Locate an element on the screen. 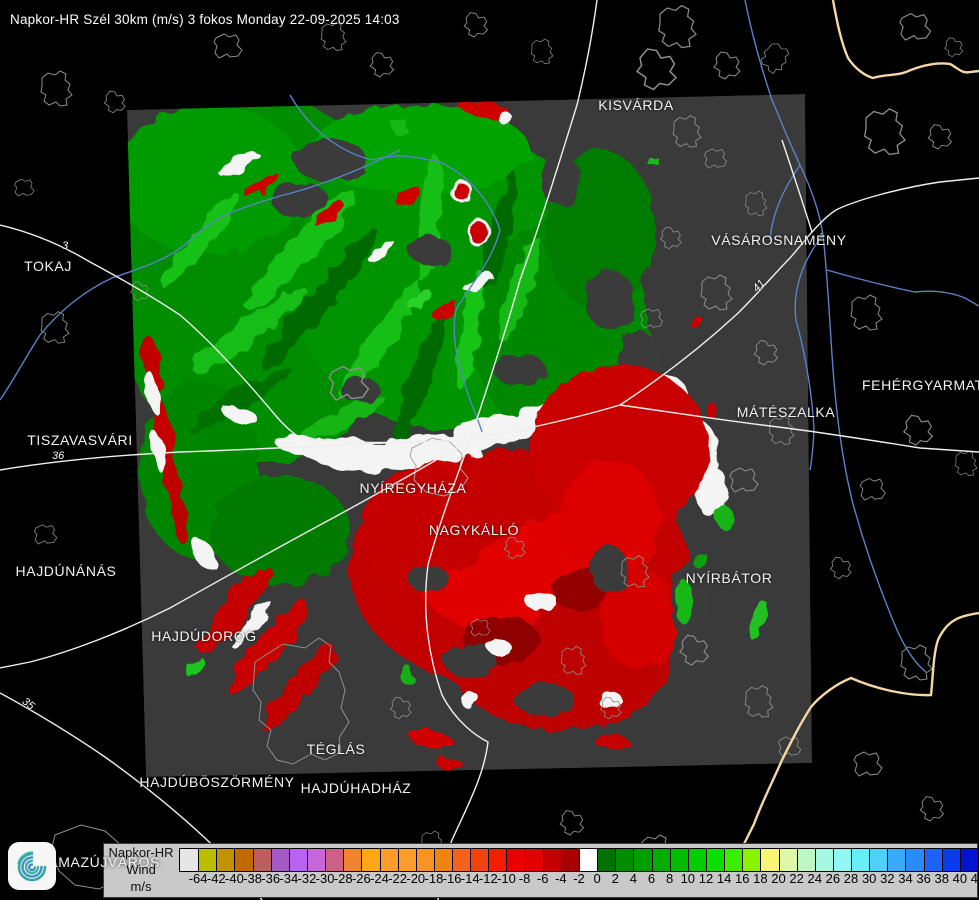 The height and width of the screenshot is (900, 979). legend-tick: 24 is located at coordinates (814, 878).